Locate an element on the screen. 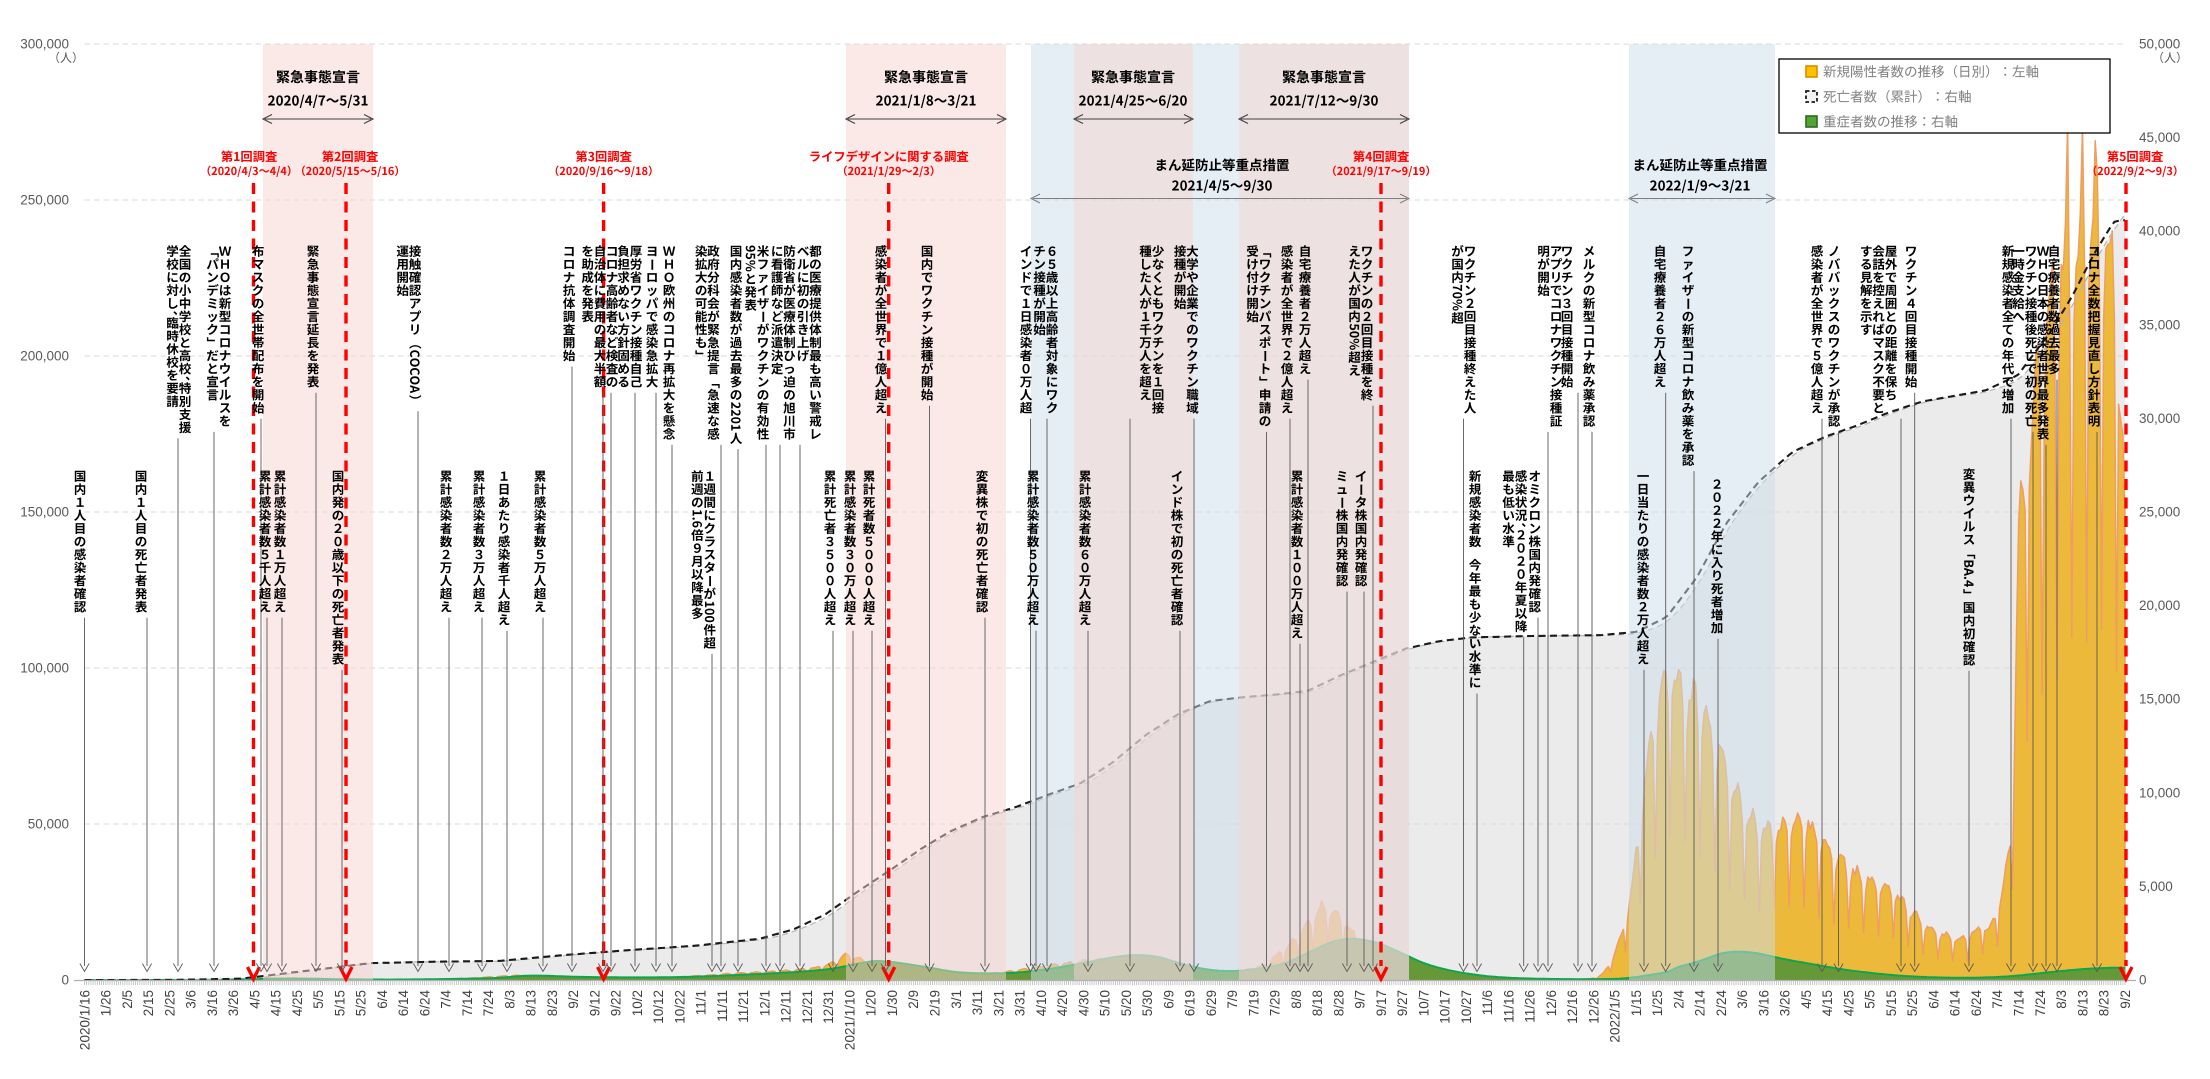 This screenshot has width=2210, height=1079. svg-text: 9/27 is located at coordinates (1402, 1003).